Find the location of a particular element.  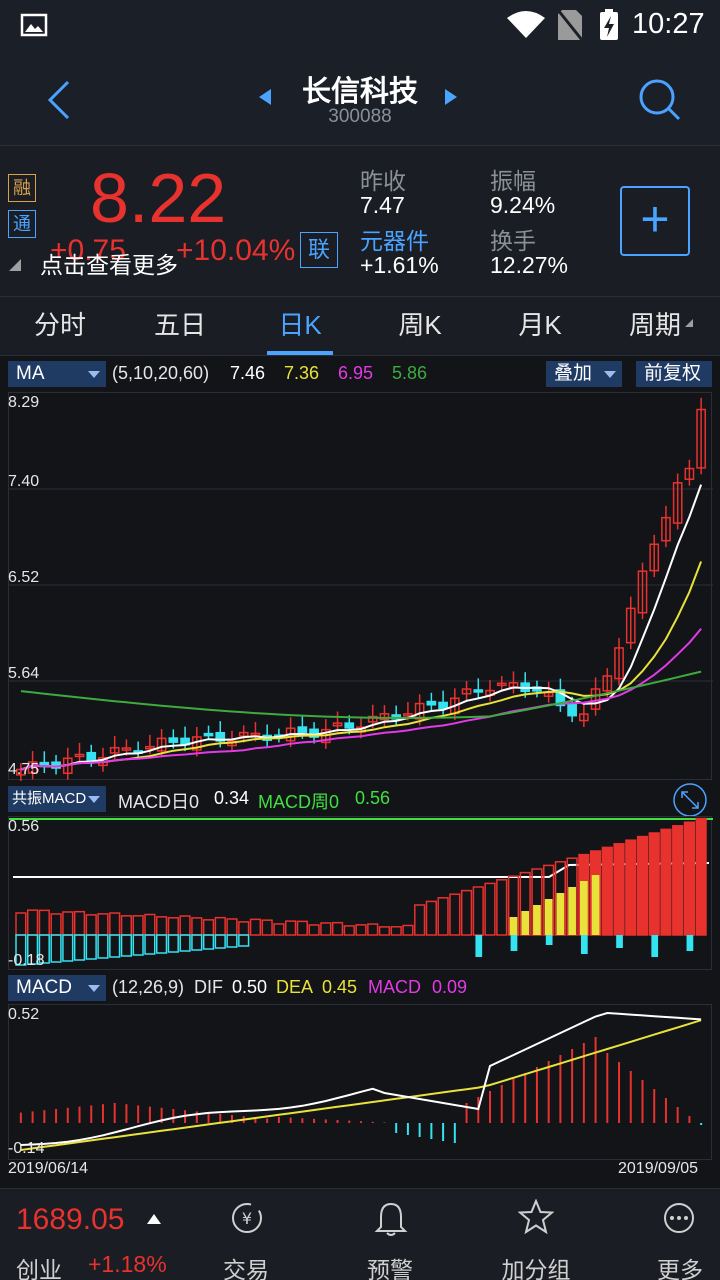

resonance-y-top: 0.56 is located at coordinates (24, 826).